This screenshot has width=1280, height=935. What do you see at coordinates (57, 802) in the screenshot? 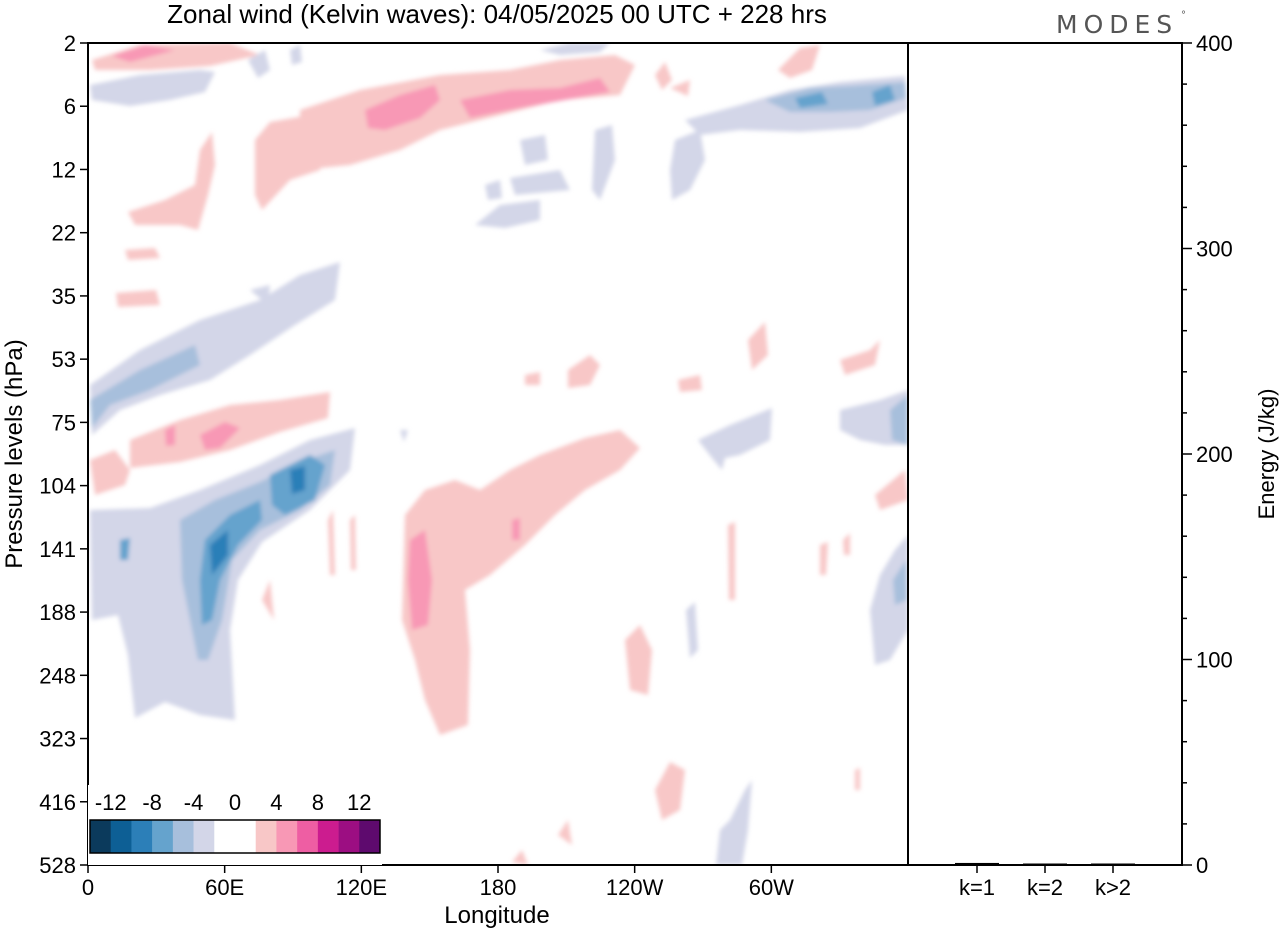
I see `pressure-tick-label: 416` at bounding box center [57, 802].